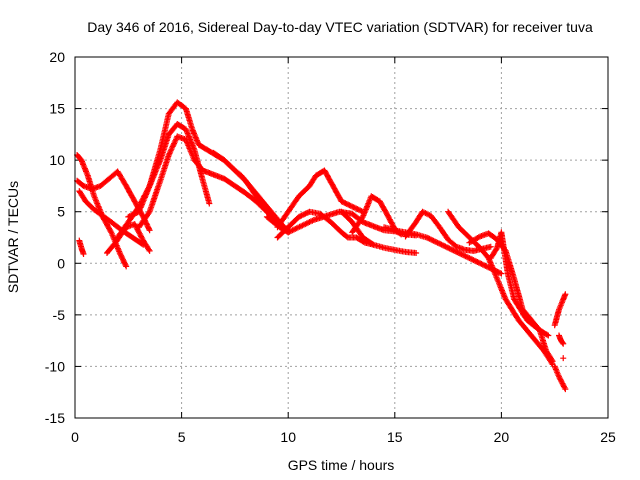 The image size is (640, 480). I want to click on x-tick-label: 5, so click(182, 437).